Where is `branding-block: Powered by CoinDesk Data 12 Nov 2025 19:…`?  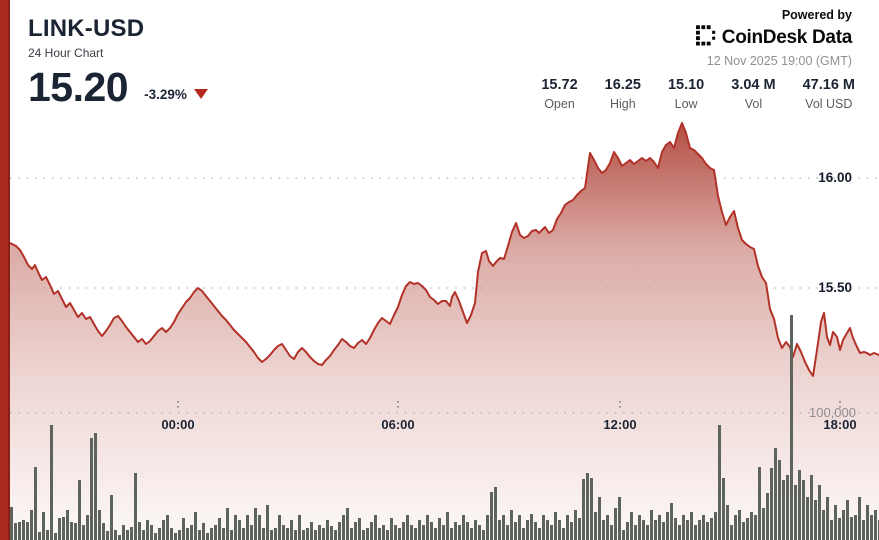 branding-block: Powered by CoinDesk Data 12 Nov 2025 19:… is located at coordinates (773, 38).